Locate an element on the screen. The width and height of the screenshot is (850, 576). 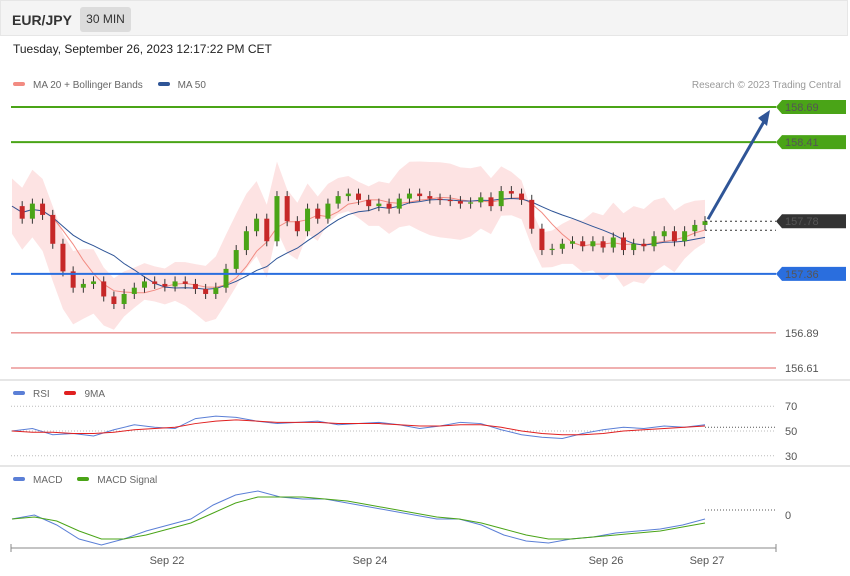
legend-ma20: MA 20 + Bollinger Bands is located at coordinates (88, 85).